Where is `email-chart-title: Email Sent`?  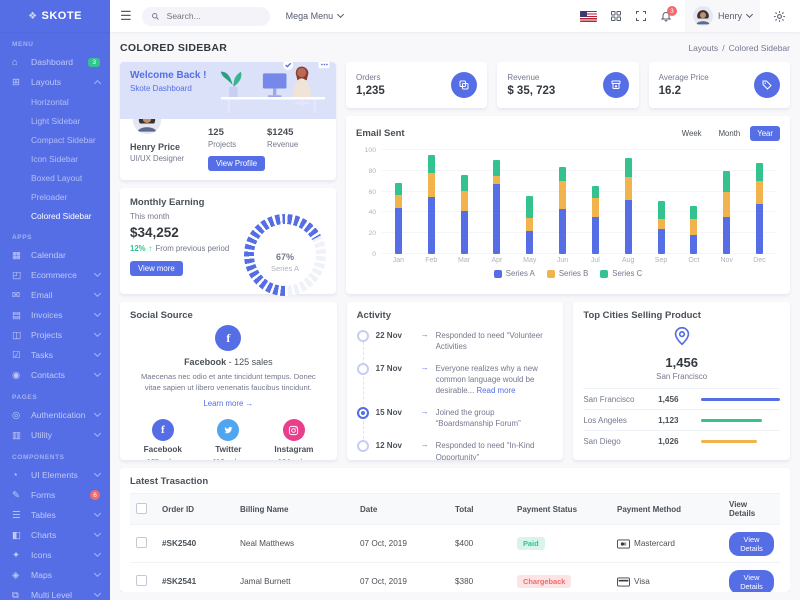 email-chart-title: Email Sent is located at coordinates (380, 133).